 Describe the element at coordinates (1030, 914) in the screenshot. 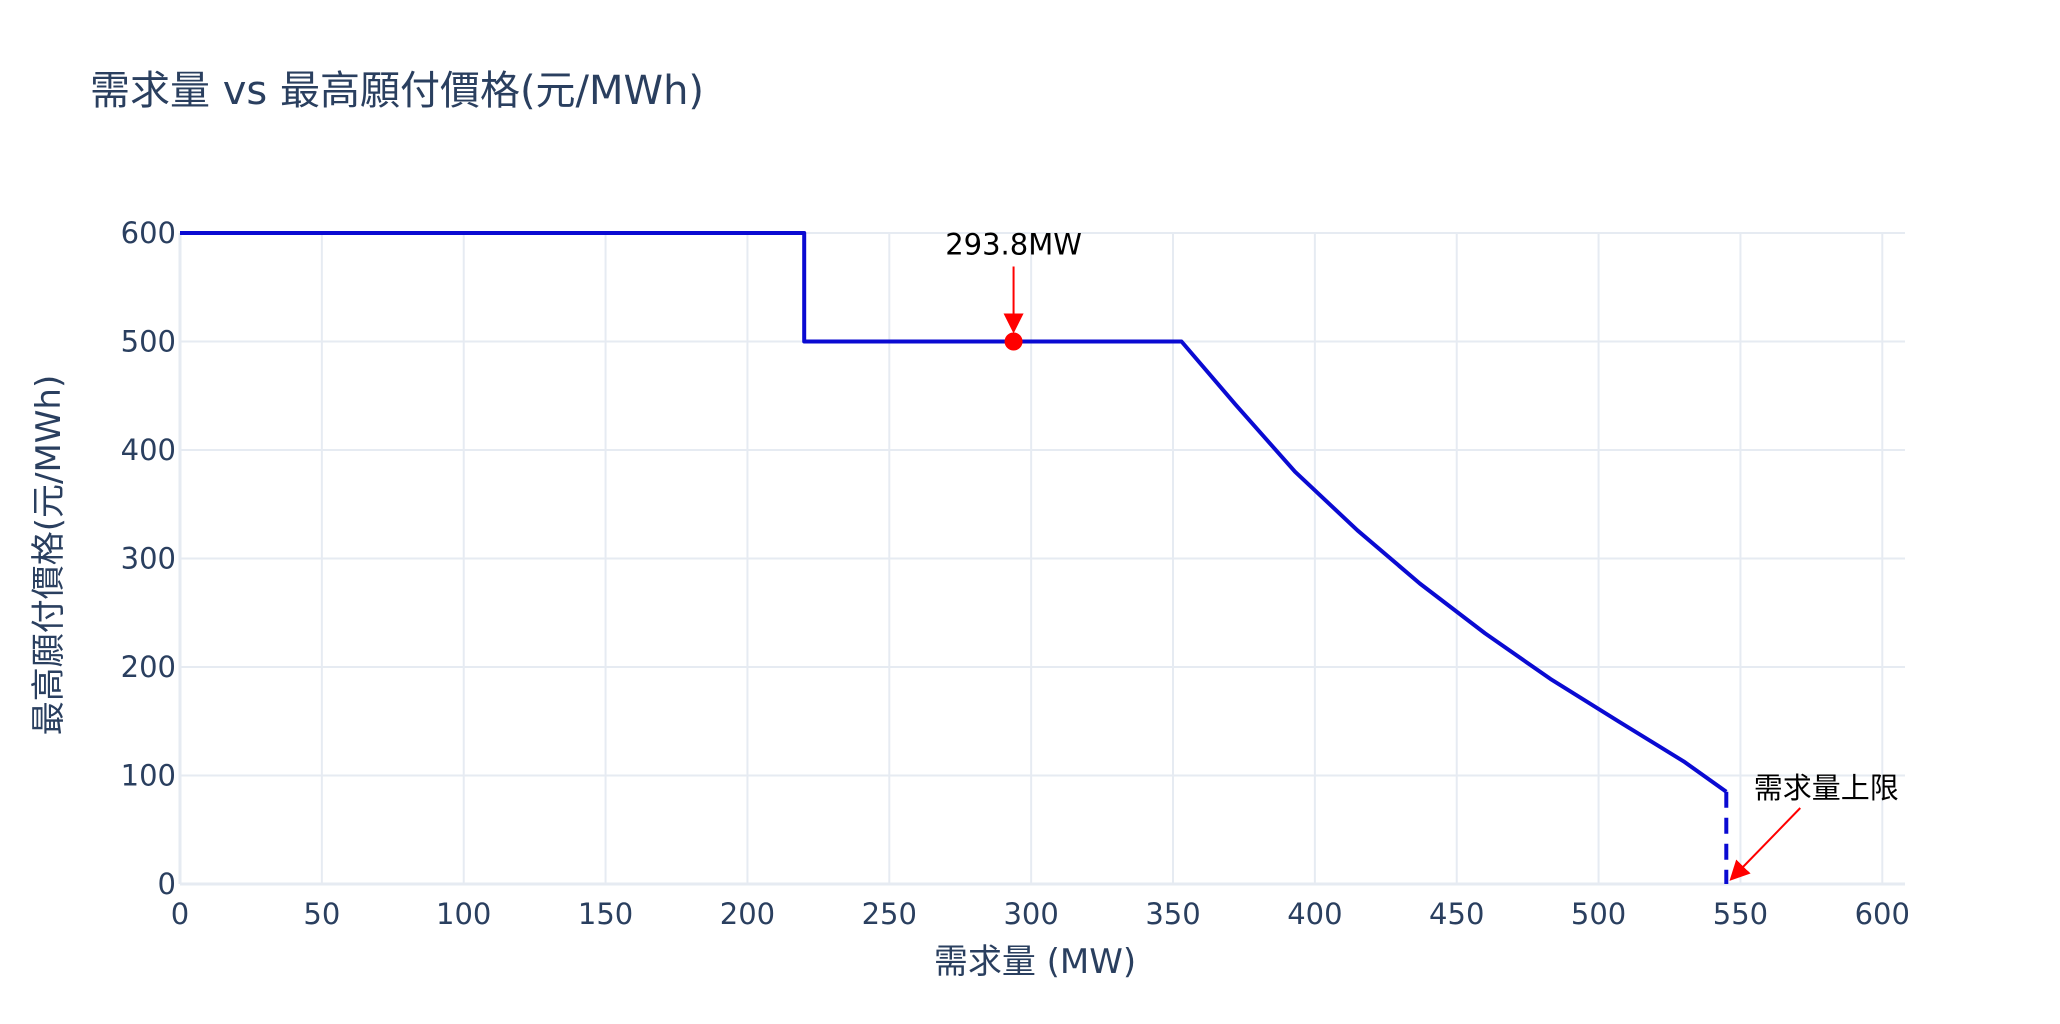

I see `x-tick-label: 300` at that location.